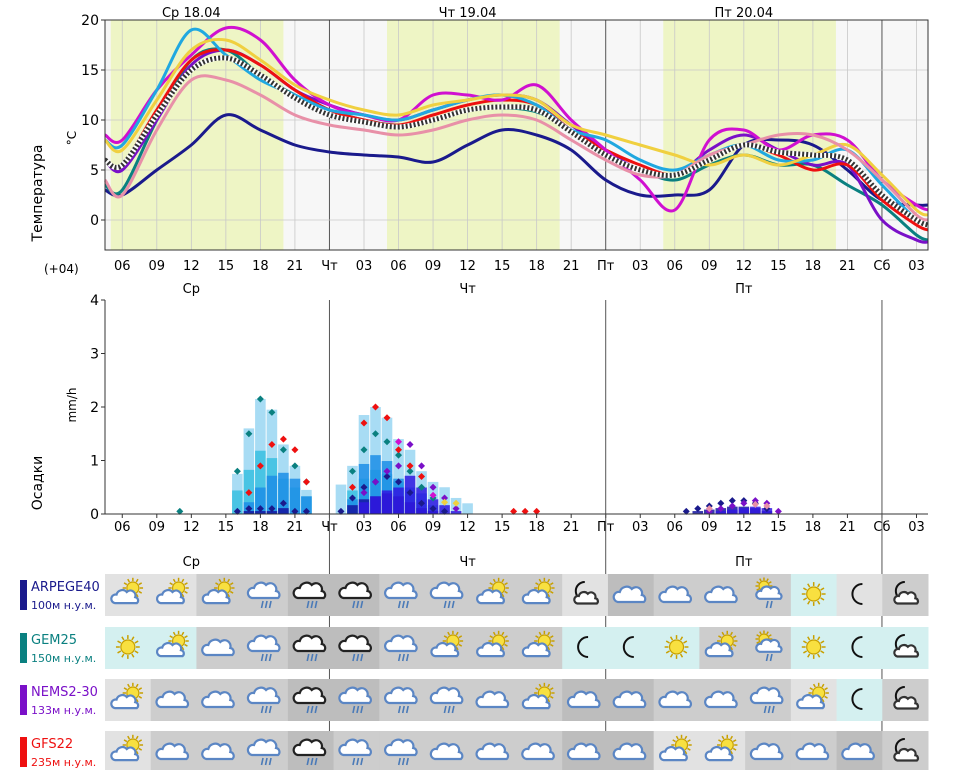 The width and height of the screenshot is (965, 770). I want to click on model-name: GEM25, so click(54, 640).